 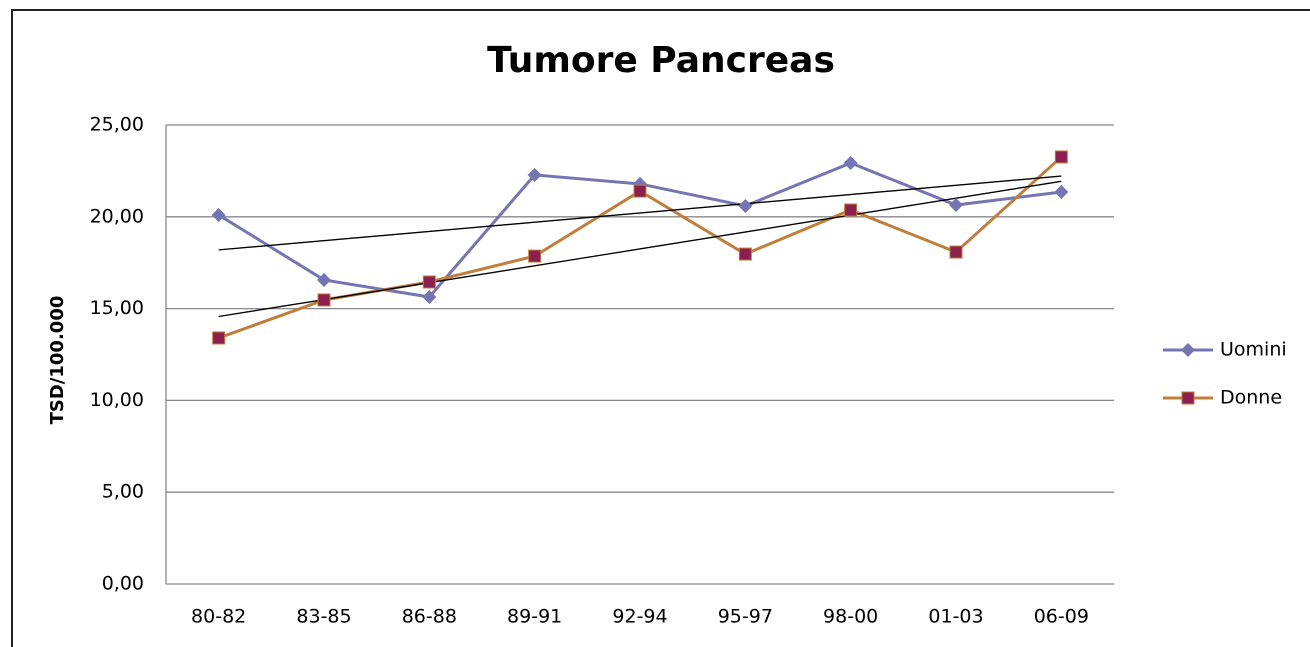 I want to click on legend-label: Uomini, so click(x=1253, y=350).